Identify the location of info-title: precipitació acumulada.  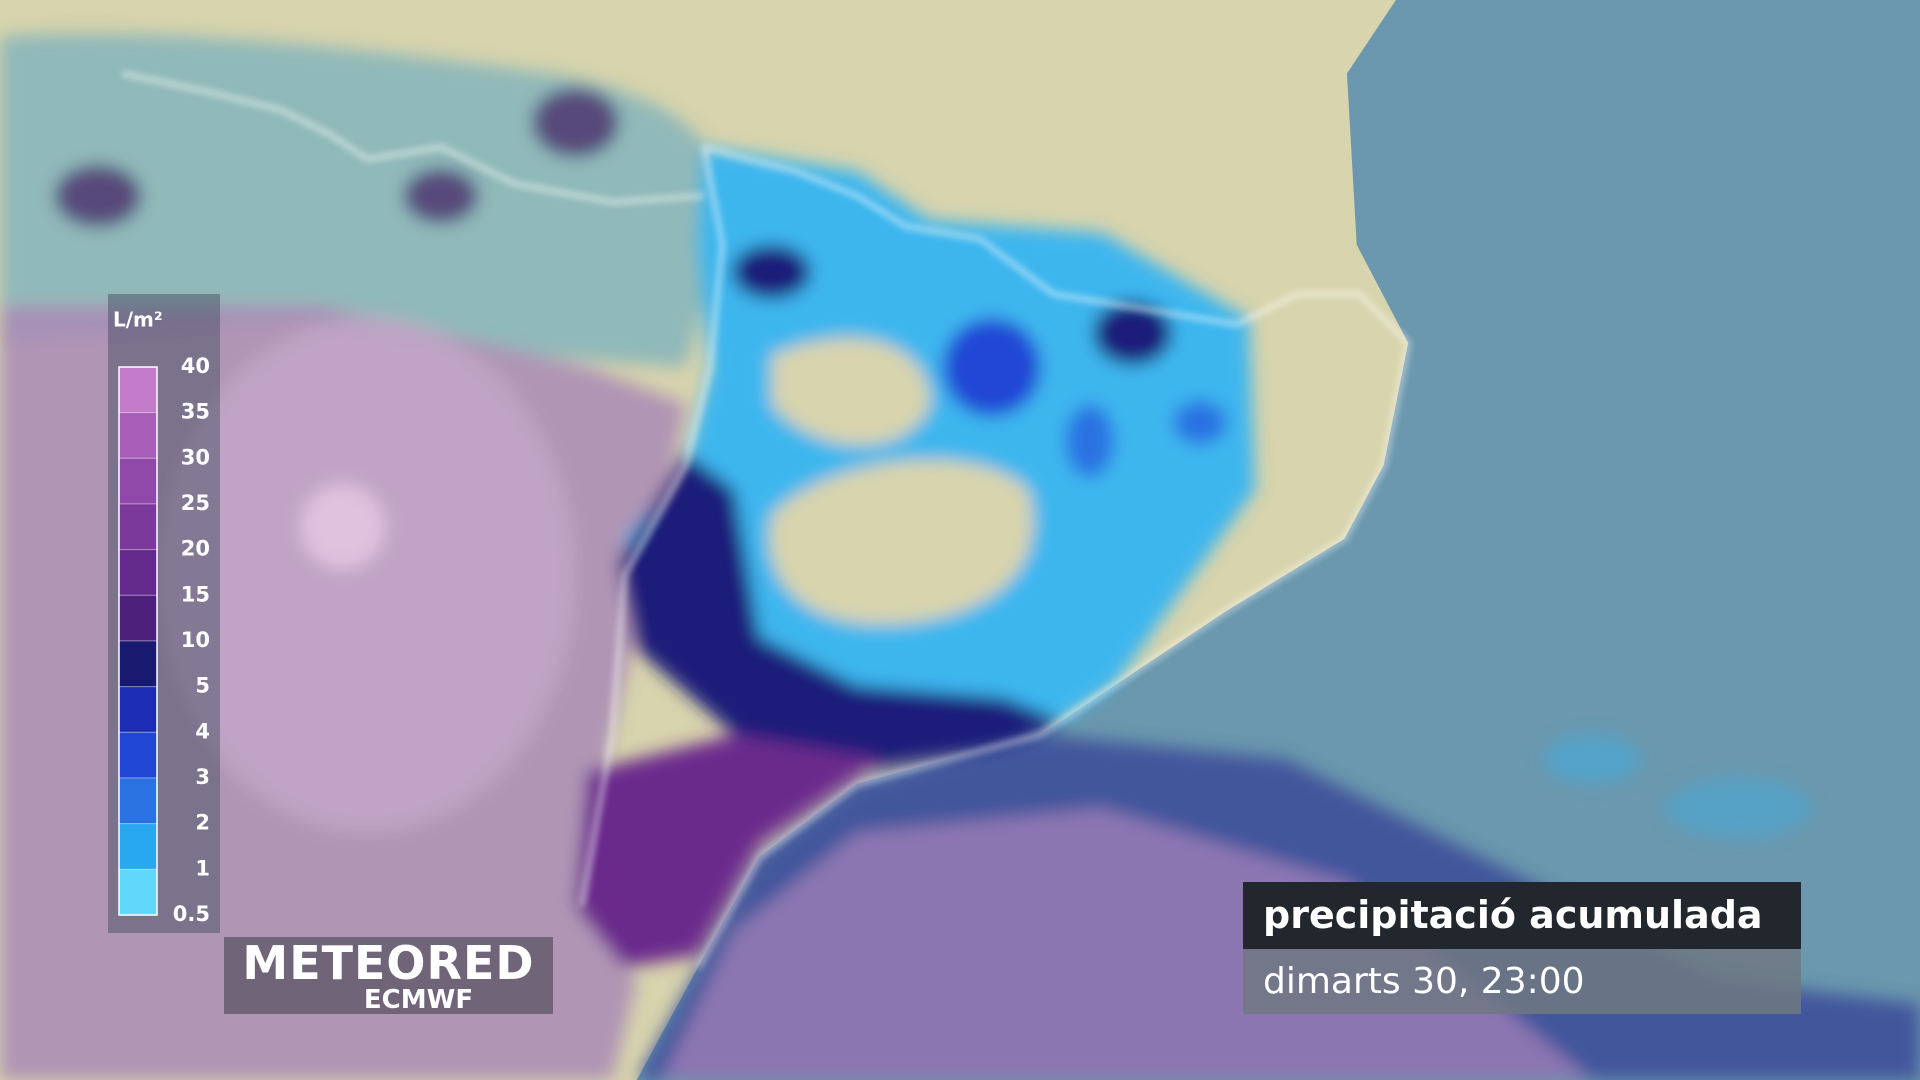
(1522, 915).